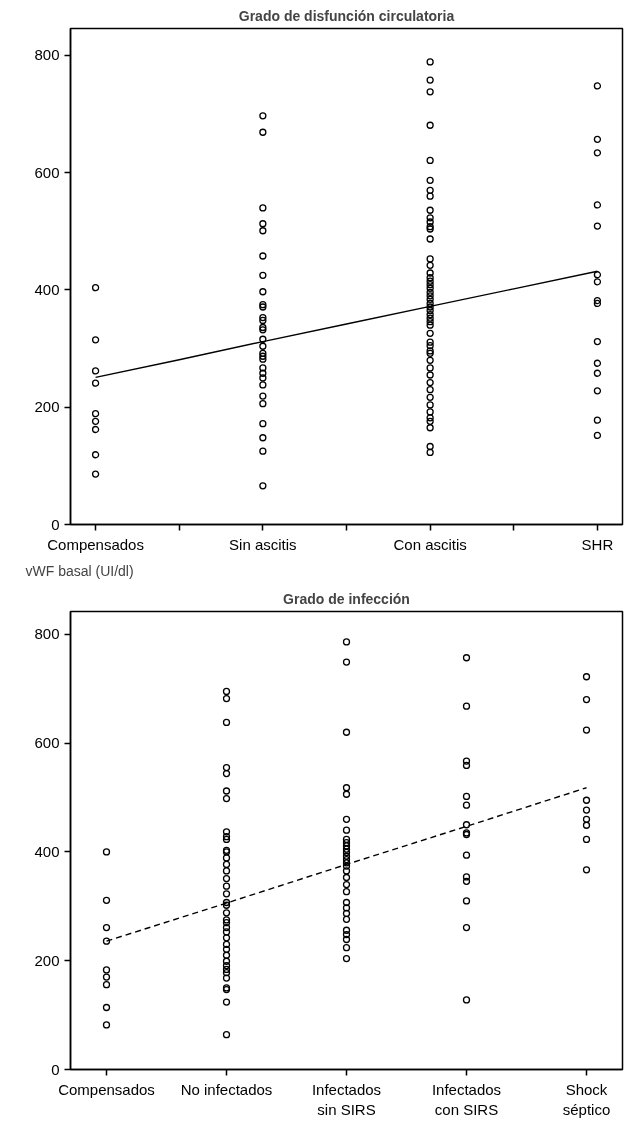 This screenshot has width=635, height=1139. I want to click on x-tick-label: Infectados con SIRS, so click(466, 1099).